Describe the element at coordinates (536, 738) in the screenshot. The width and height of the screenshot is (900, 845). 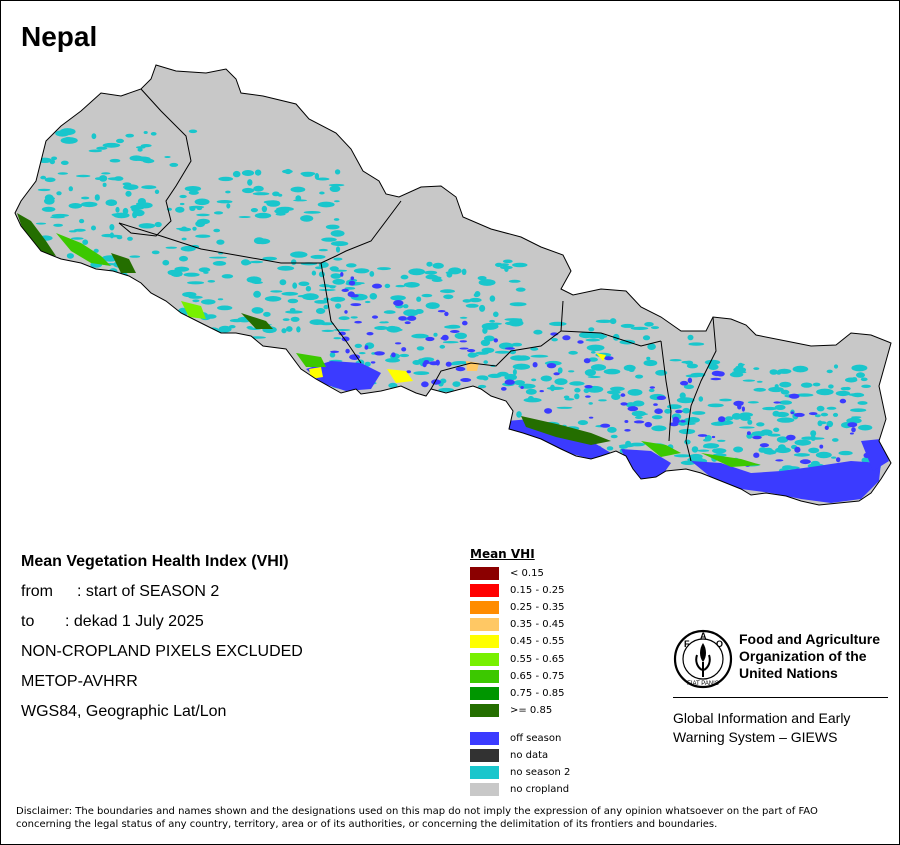
I see `legend-label: off season` at that location.